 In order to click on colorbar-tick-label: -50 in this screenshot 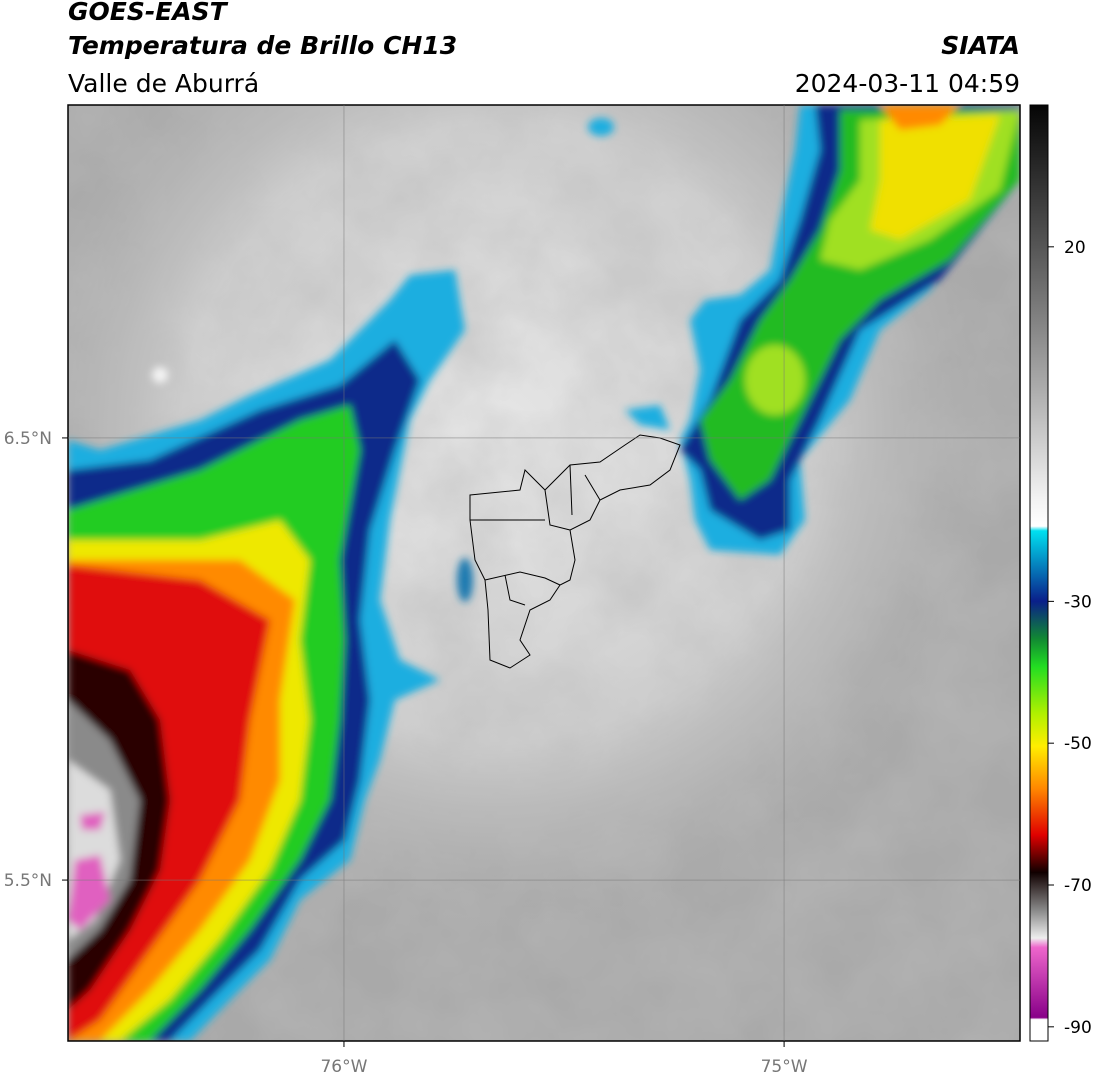, I will do `click(1078, 744)`.